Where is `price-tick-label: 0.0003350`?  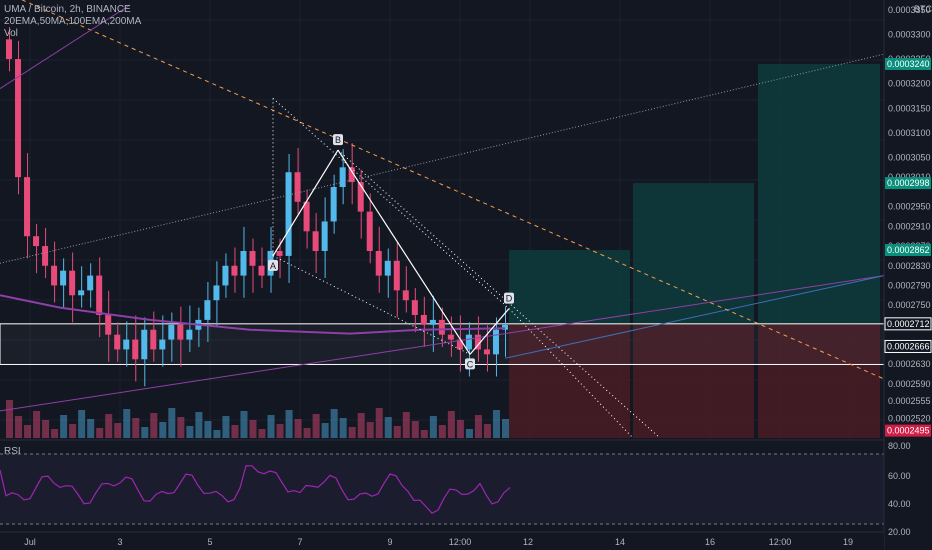 price-tick-label: 0.0003350 is located at coordinates (909, 10).